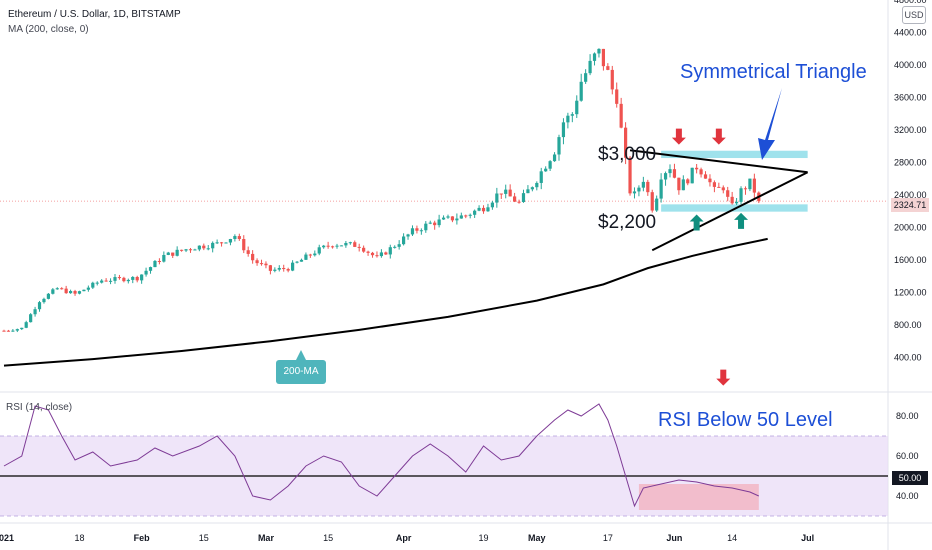 This screenshot has width=932, height=550. I want to click on price-tick-label: 800.00, so click(908, 325).